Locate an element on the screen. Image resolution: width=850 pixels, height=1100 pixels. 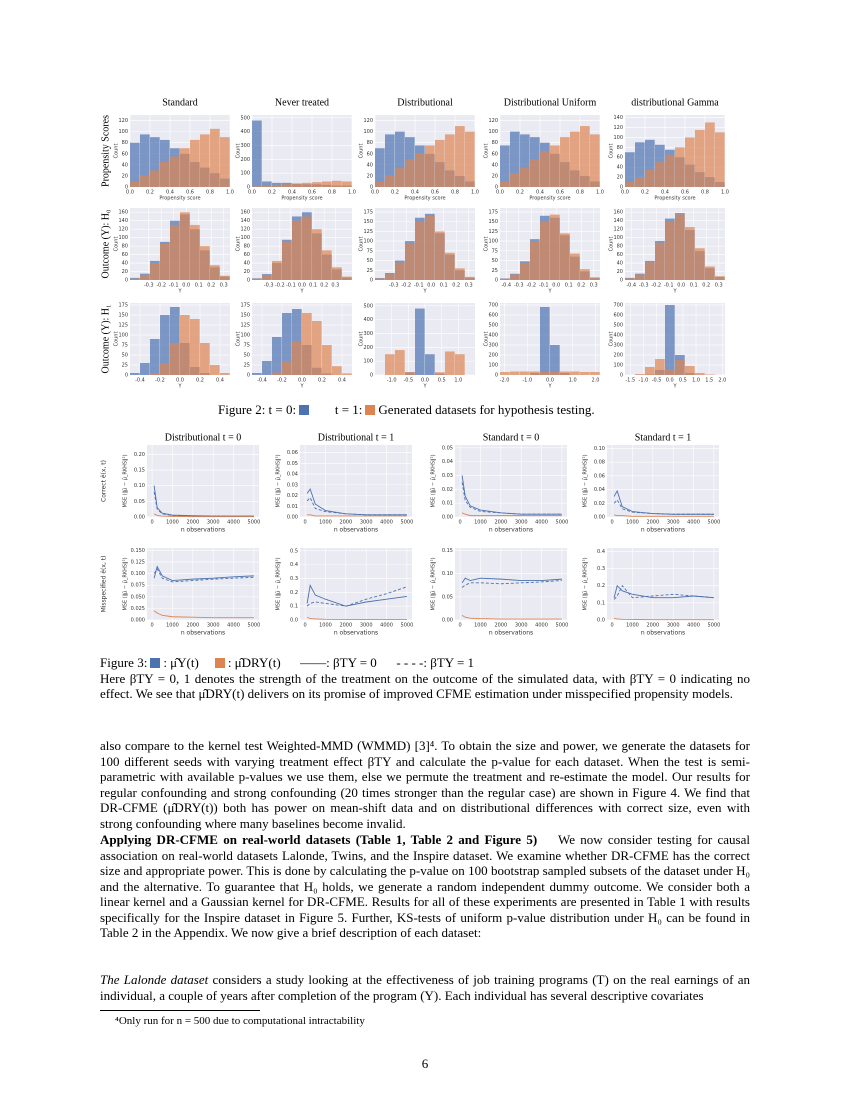
y-tick-label: 0.06 is located at coordinates (292, 453).